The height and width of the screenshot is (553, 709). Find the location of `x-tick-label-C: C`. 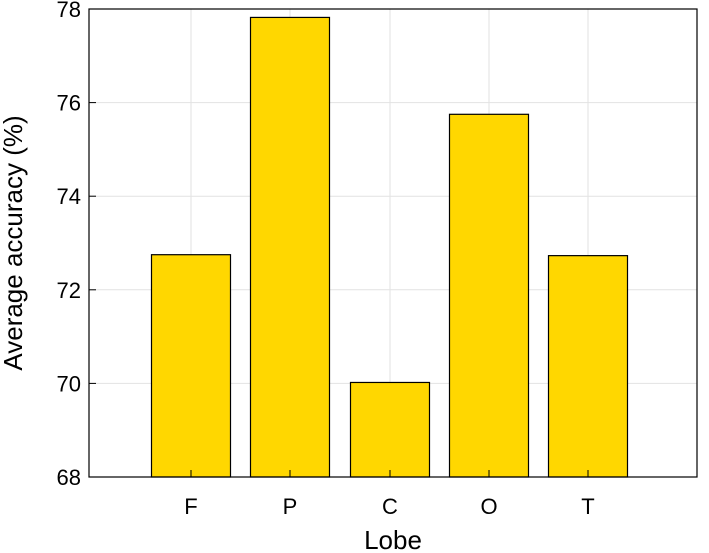

x-tick-label-C: C is located at coordinates (390, 506).